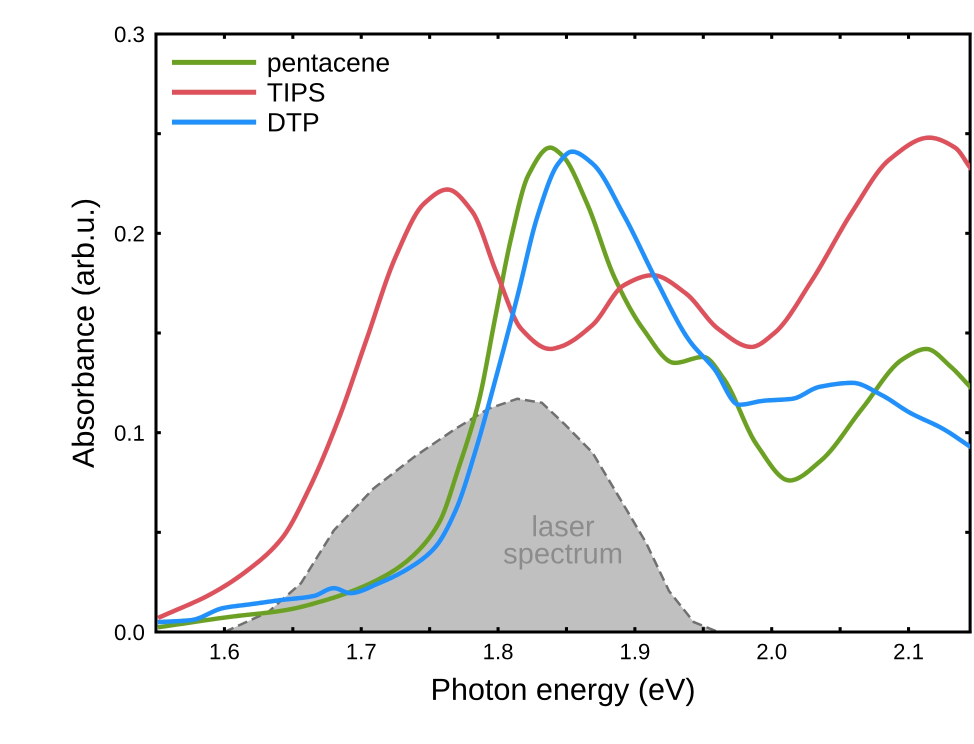  What do you see at coordinates (224, 652) in the screenshot?
I see `x-tick-label: 1.6` at bounding box center [224, 652].